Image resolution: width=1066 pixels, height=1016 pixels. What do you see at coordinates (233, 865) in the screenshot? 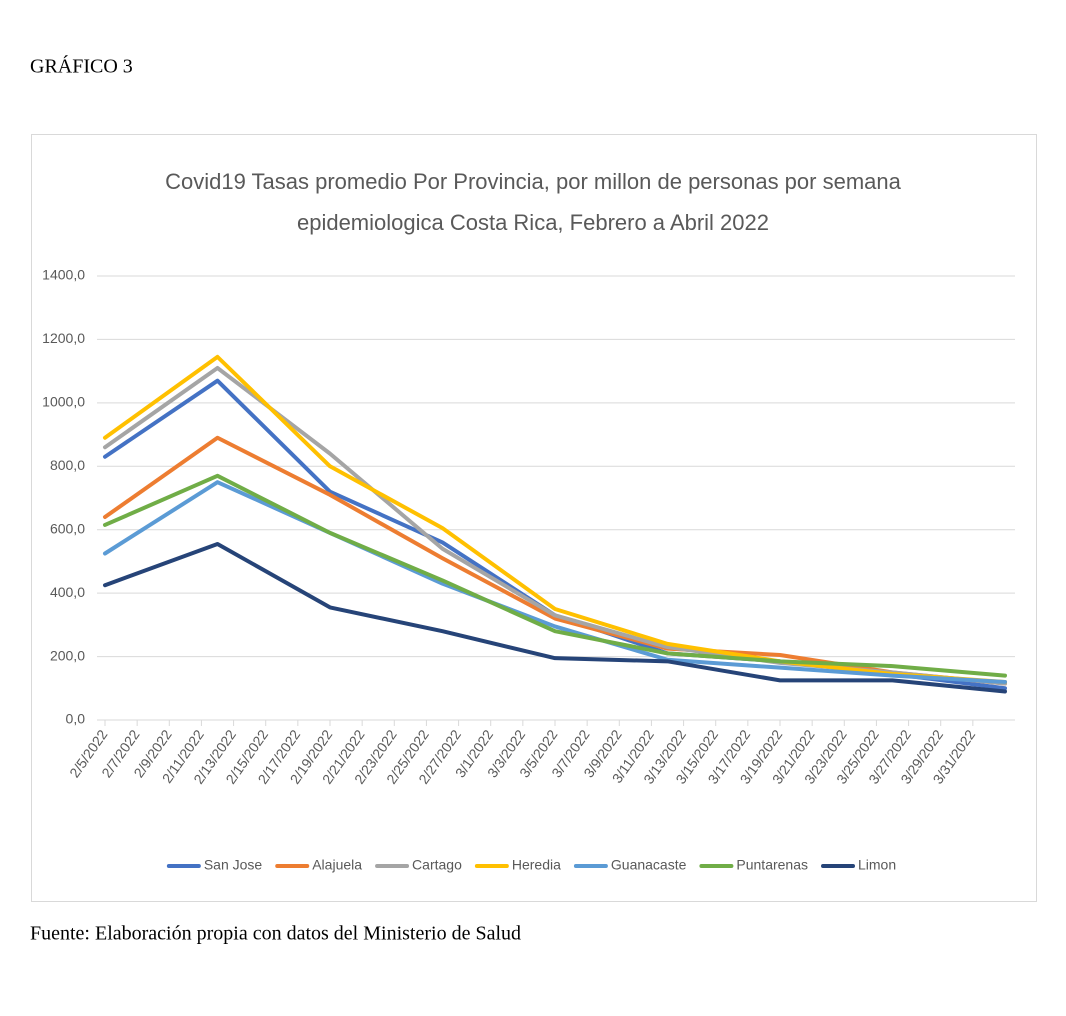
I see `legend-label: San Jose` at bounding box center [233, 865].